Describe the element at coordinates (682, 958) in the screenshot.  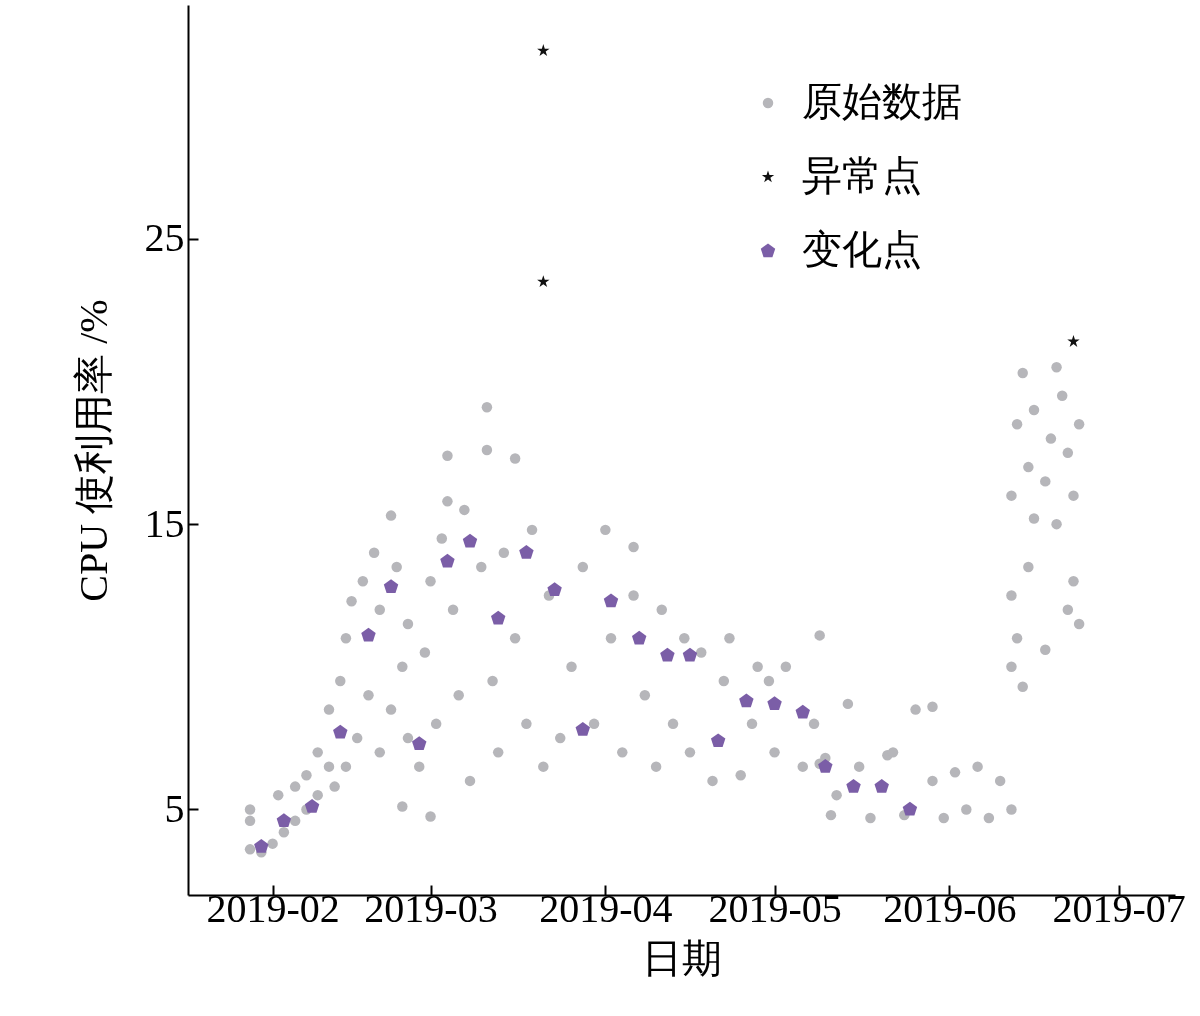
I see `x-axis-title: 日期` at that location.